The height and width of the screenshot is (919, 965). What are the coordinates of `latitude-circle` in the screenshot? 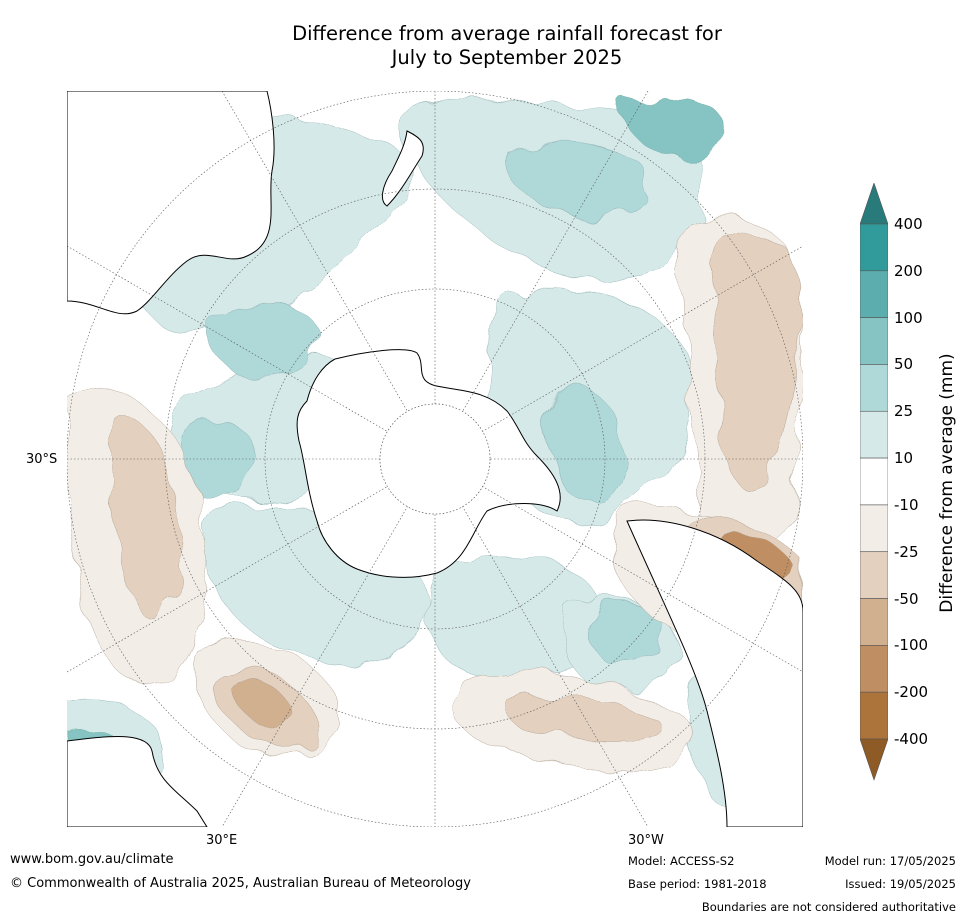 It's located at (435, 459).